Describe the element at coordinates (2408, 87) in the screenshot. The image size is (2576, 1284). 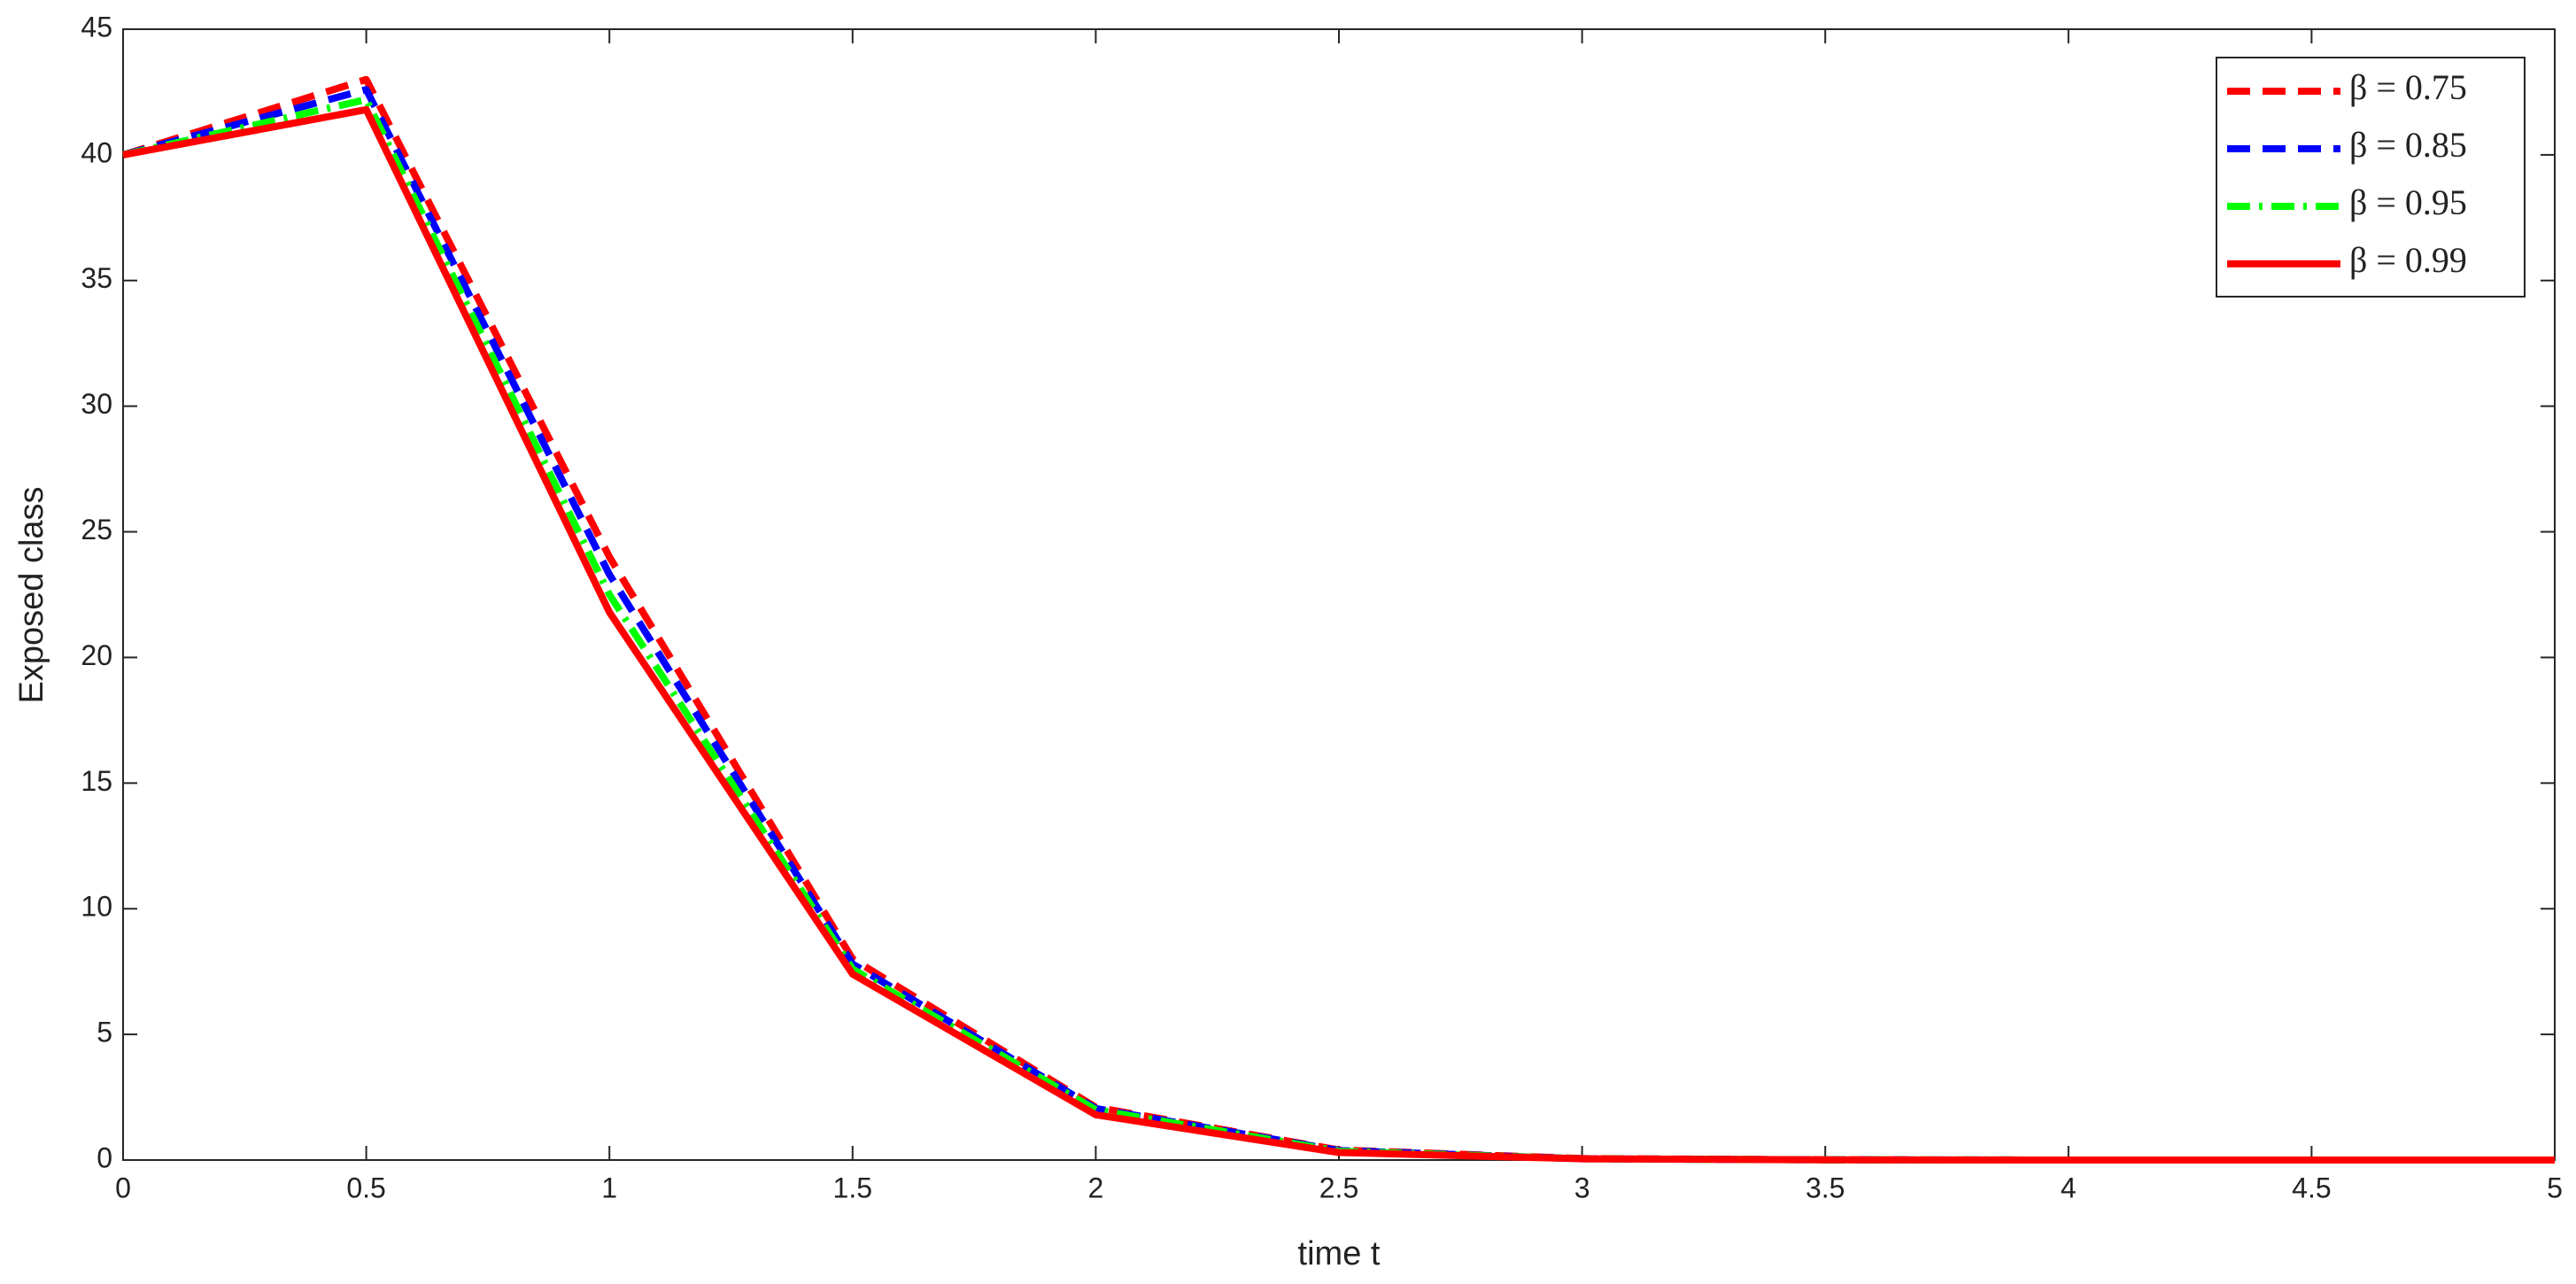
I see `legend-label: β = 0.75` at that location.